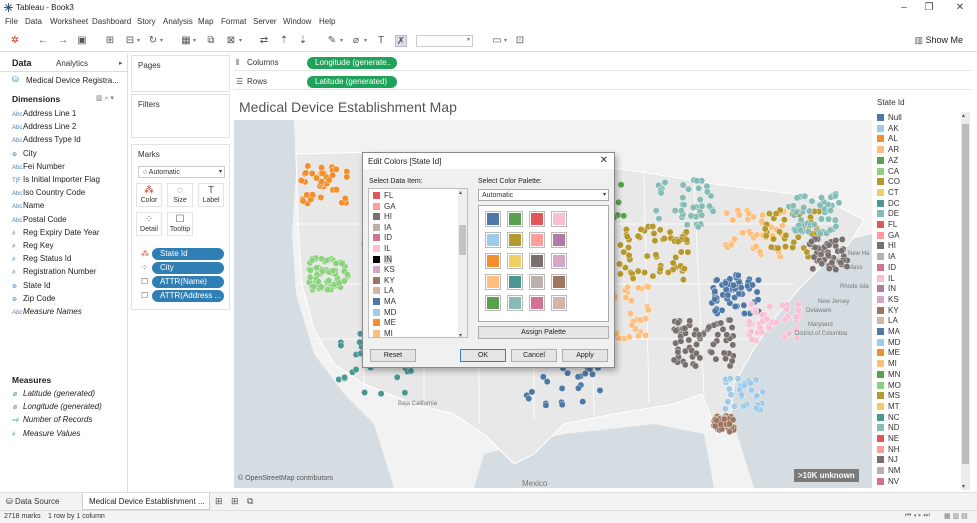 The image size is (977, 523). What do you see at coordinates (887, 138) in the screenshot?
I see `legend-item: AL` at bounding box center [887, 138].